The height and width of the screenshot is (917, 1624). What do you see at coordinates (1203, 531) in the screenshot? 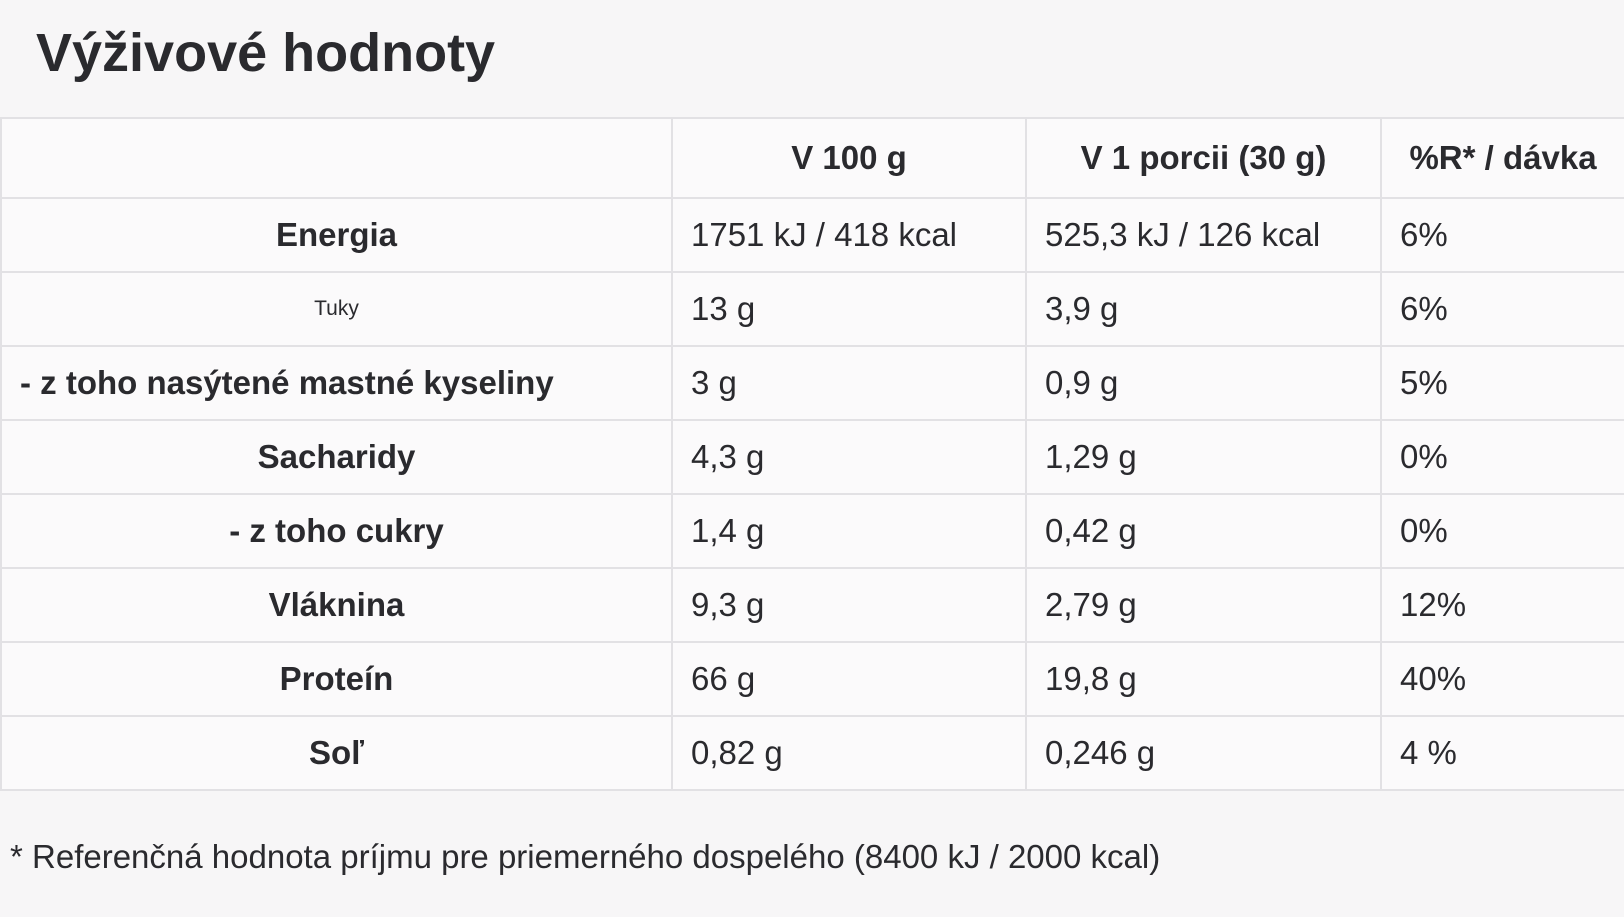
I see `value-cell: 0,42 g` at bounding box center [1203, 531].